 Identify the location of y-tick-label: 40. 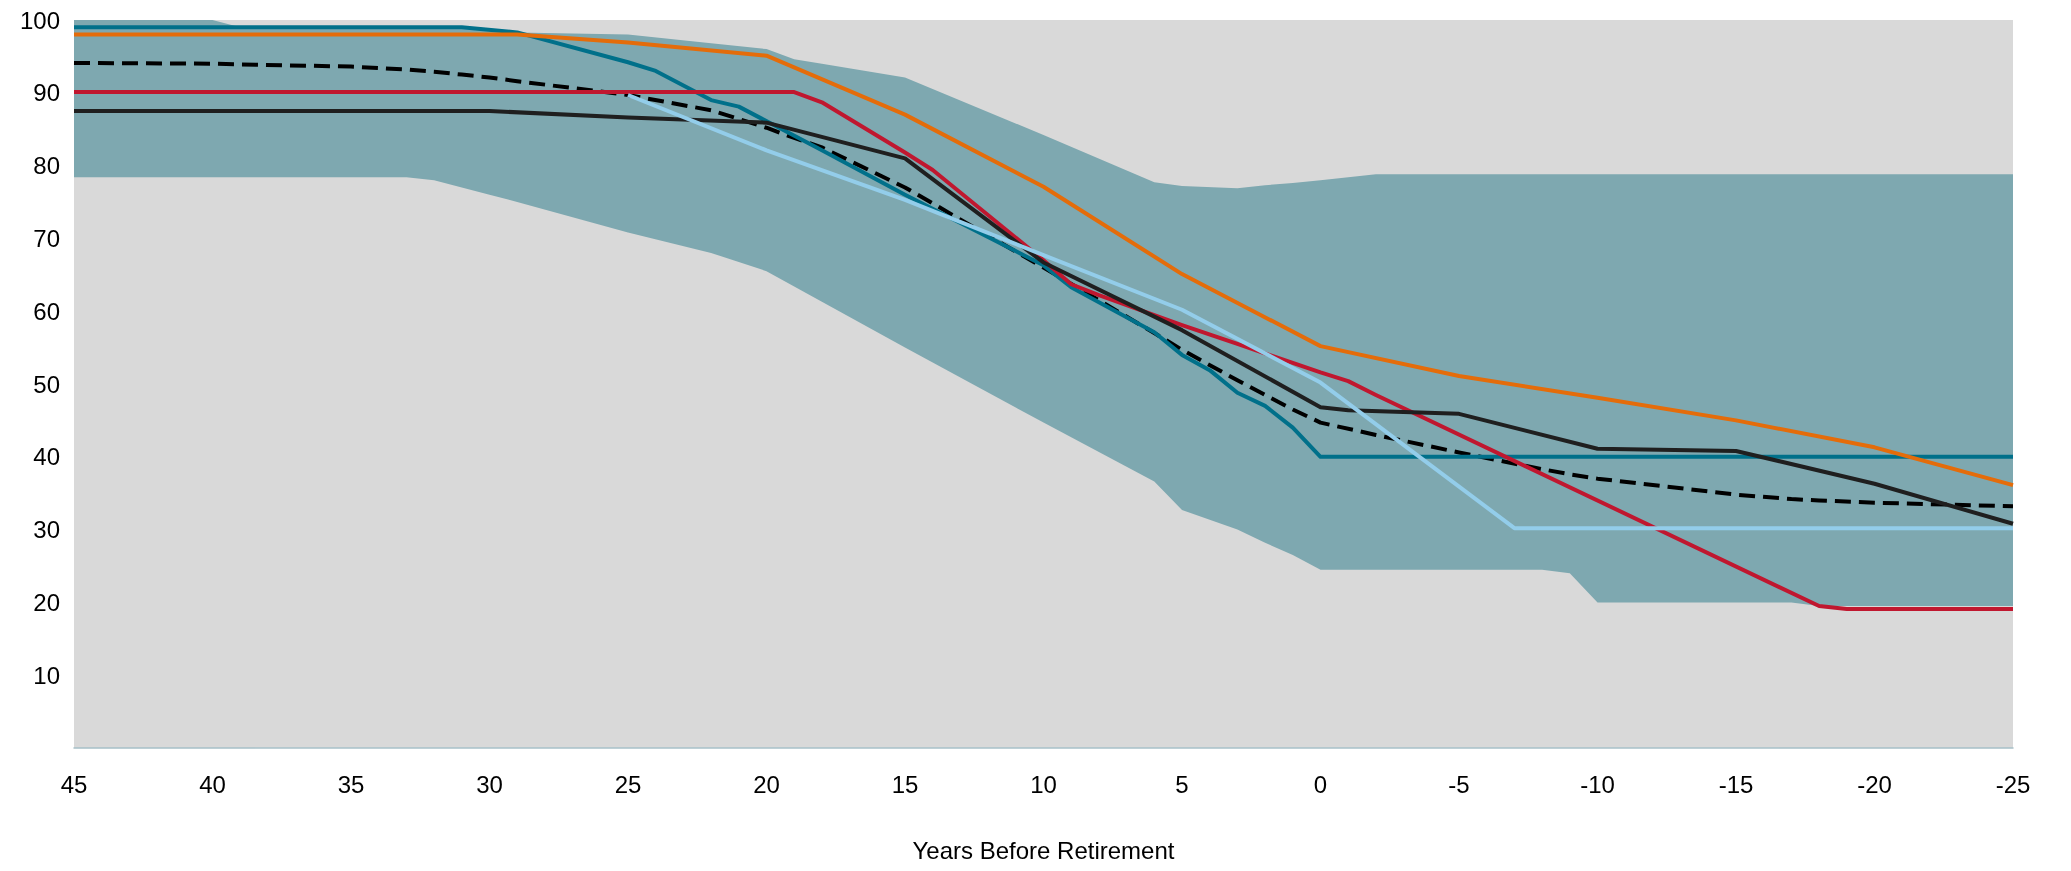
(46, 457).